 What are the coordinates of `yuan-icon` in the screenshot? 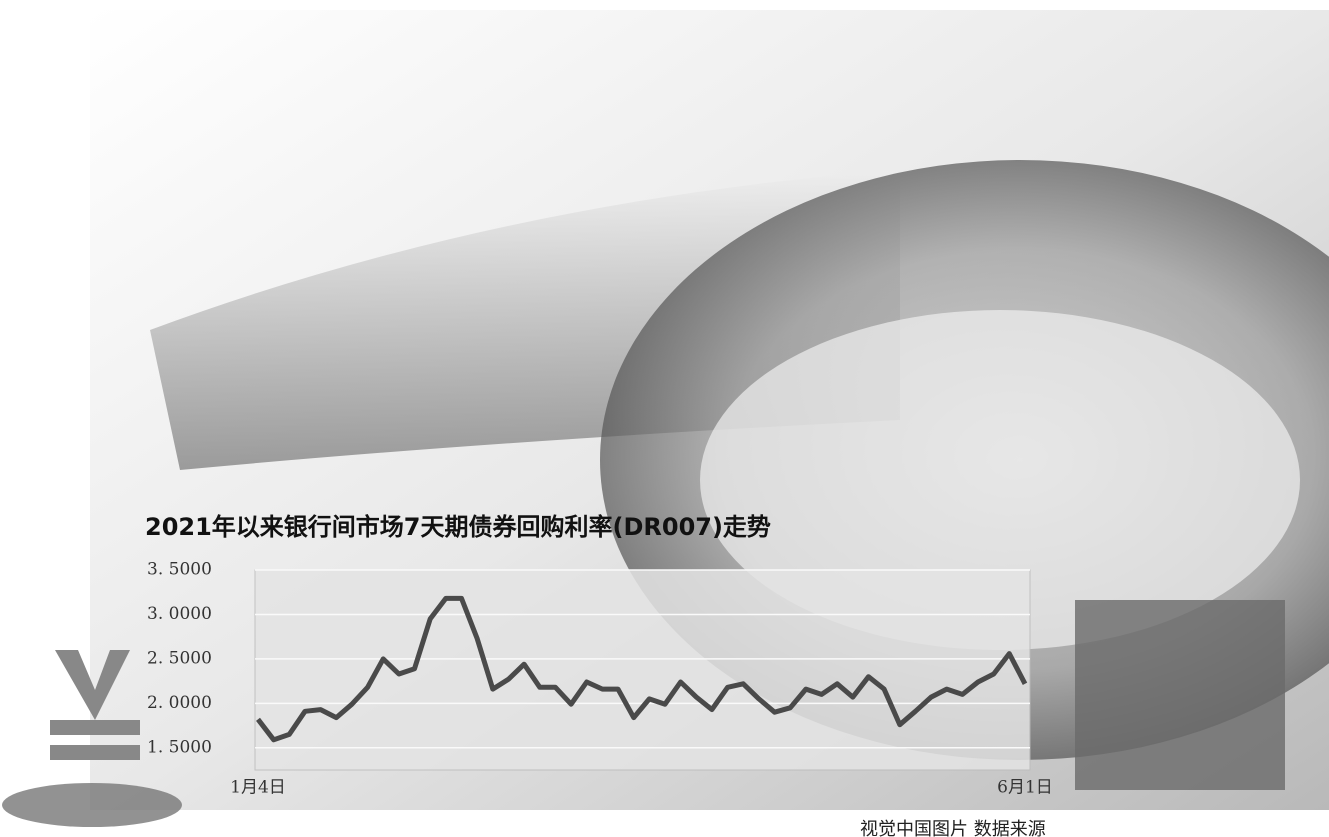 It's located at (95, 705).